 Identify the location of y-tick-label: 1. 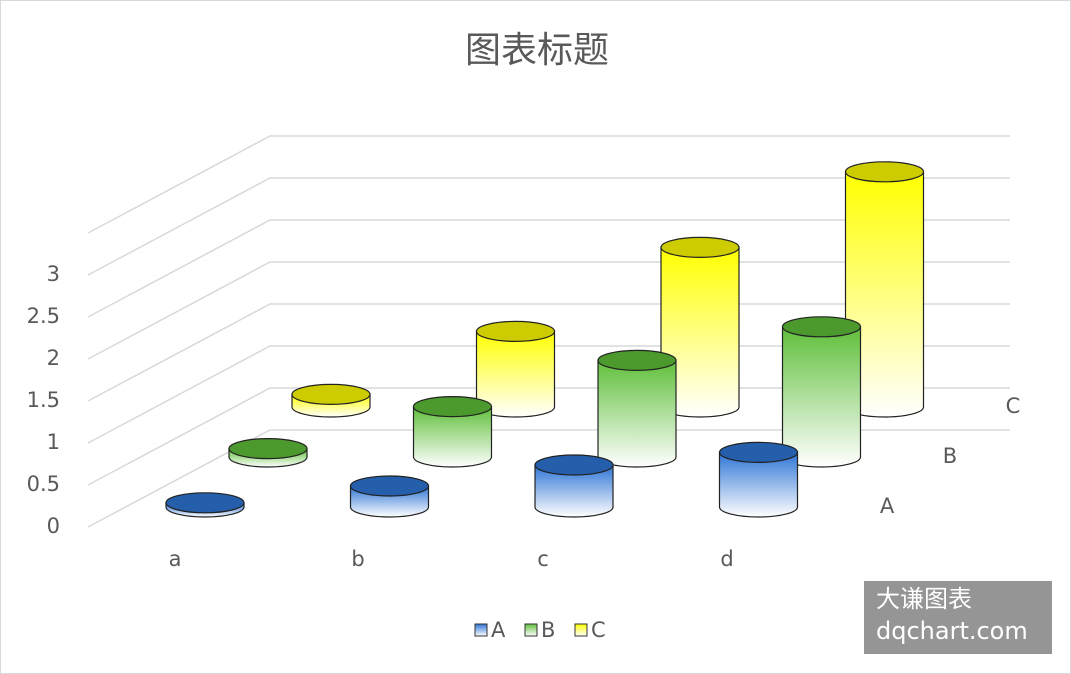
(53, 442).